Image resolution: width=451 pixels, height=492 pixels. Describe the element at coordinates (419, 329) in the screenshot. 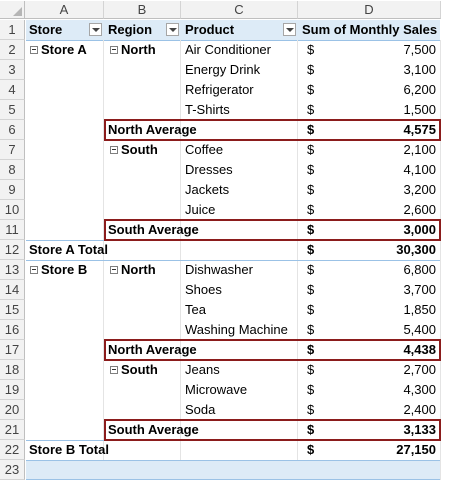

I see `sales-value-cell: 5,400` at that location.